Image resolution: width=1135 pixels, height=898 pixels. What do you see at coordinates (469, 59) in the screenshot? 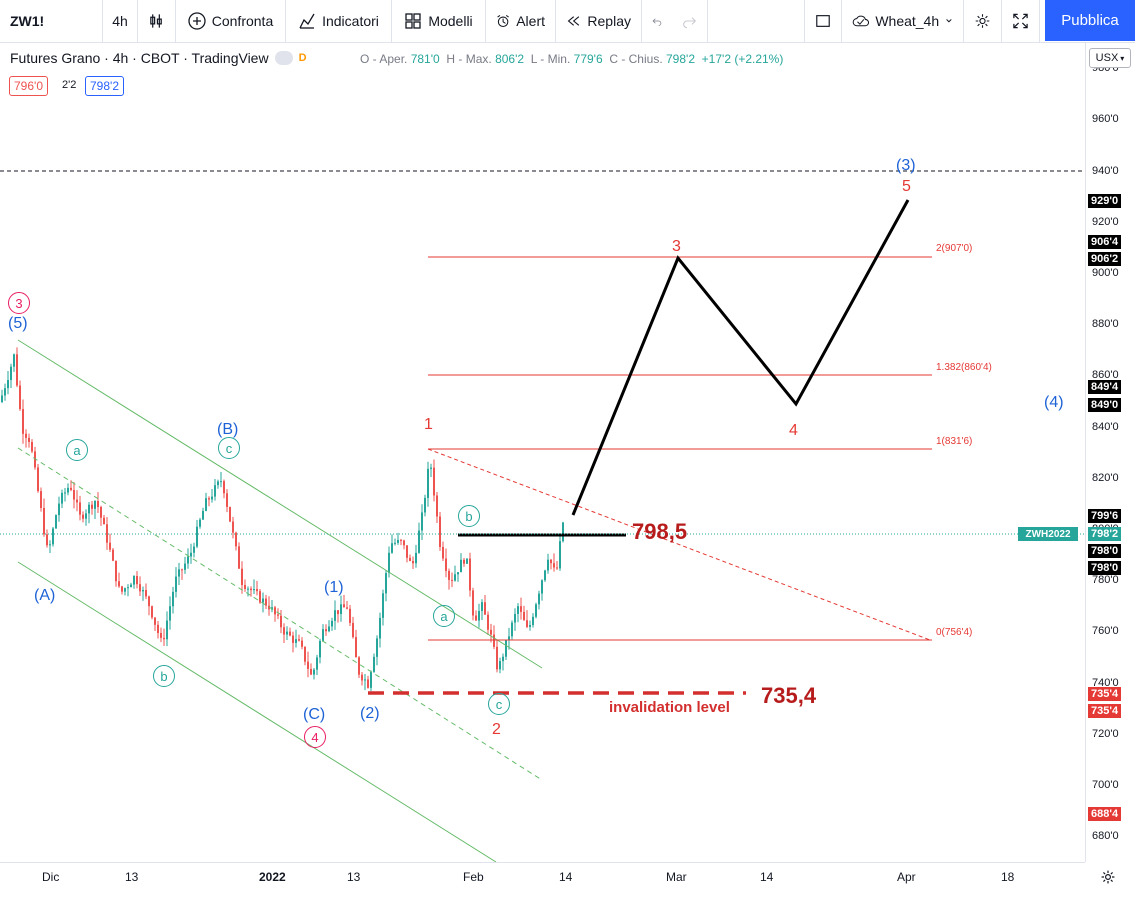
I see `high-label: H - Max.` at bounding box center [469, 59].